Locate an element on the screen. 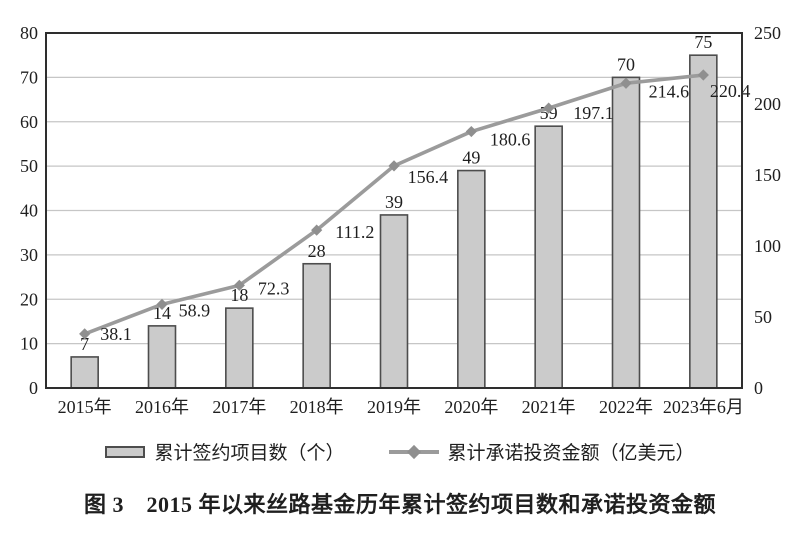  line-series-swatch-icon is located at coordinates (413, 451).